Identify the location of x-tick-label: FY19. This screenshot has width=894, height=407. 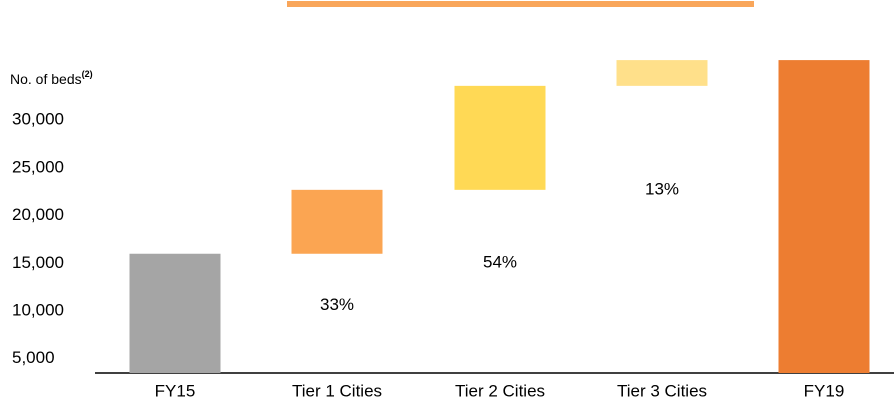
(824, 390).